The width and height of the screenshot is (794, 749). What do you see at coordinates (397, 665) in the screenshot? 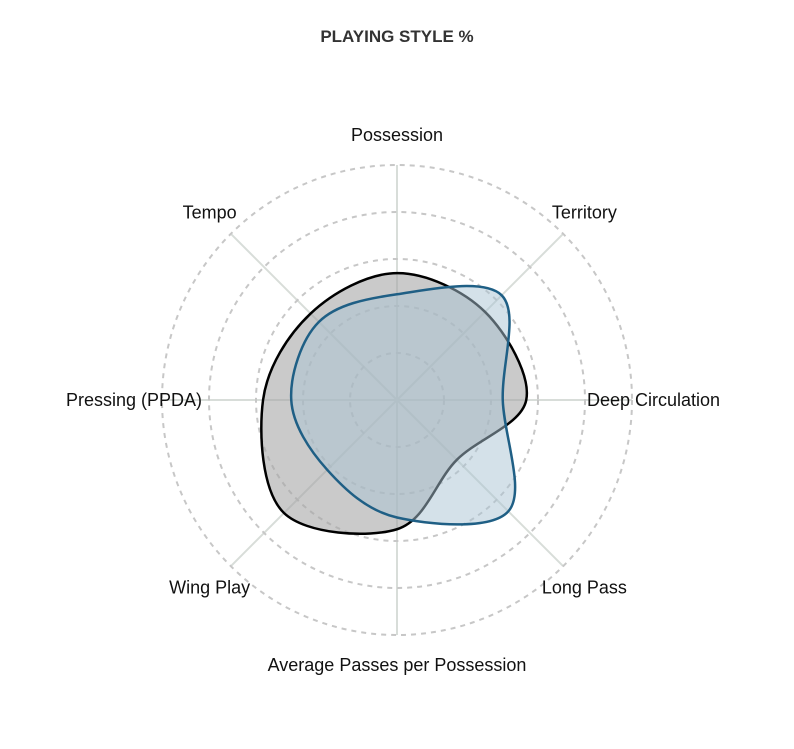
I see `axis-label: Average Passes per Possession` at bounding box center [397, 665].